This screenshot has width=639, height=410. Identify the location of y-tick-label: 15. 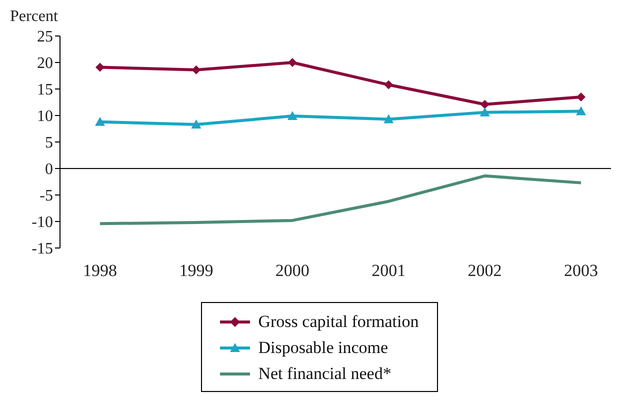
(45, 90).